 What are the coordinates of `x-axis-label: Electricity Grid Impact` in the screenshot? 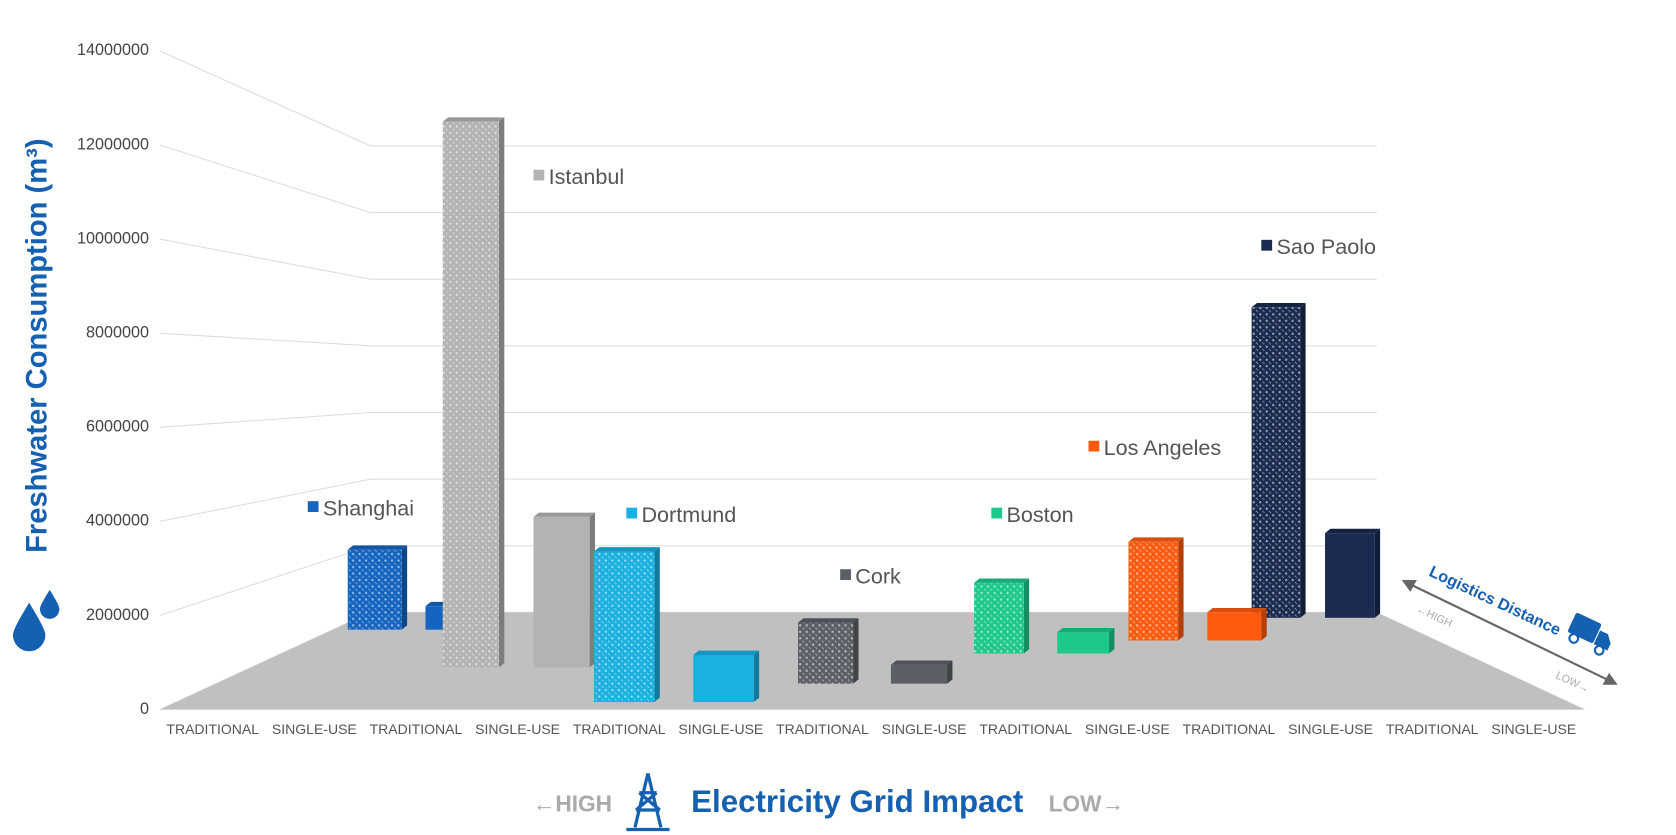 It's located at (857, 801).